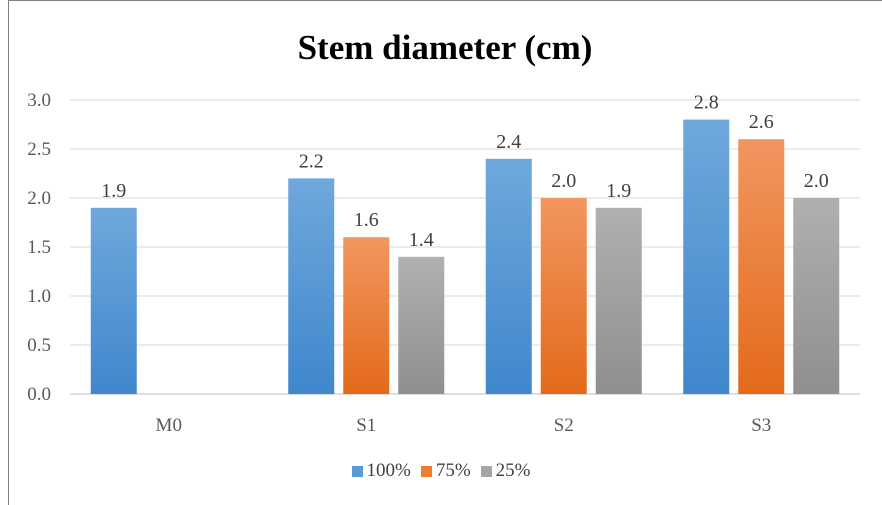 This screenshot has height=505, width=882. What do you see at coordinates (508, 142) in the screenshot?
I see `data-label: 2.4` at bounding box center [508, 142].